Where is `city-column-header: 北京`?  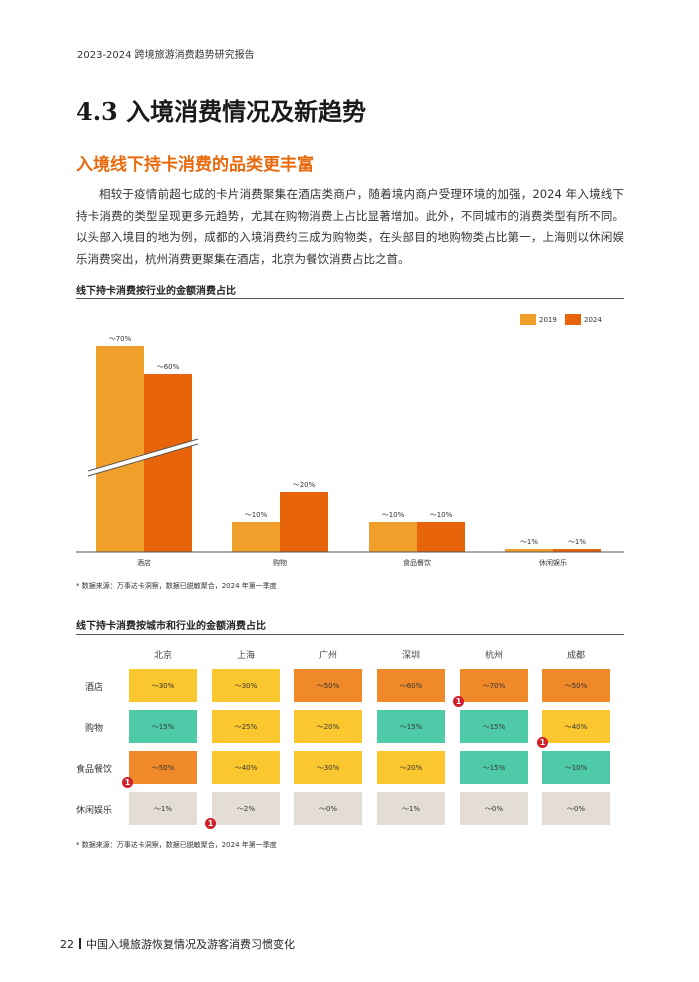 city-column-header: 北京 is located at coordinates (162, 656).